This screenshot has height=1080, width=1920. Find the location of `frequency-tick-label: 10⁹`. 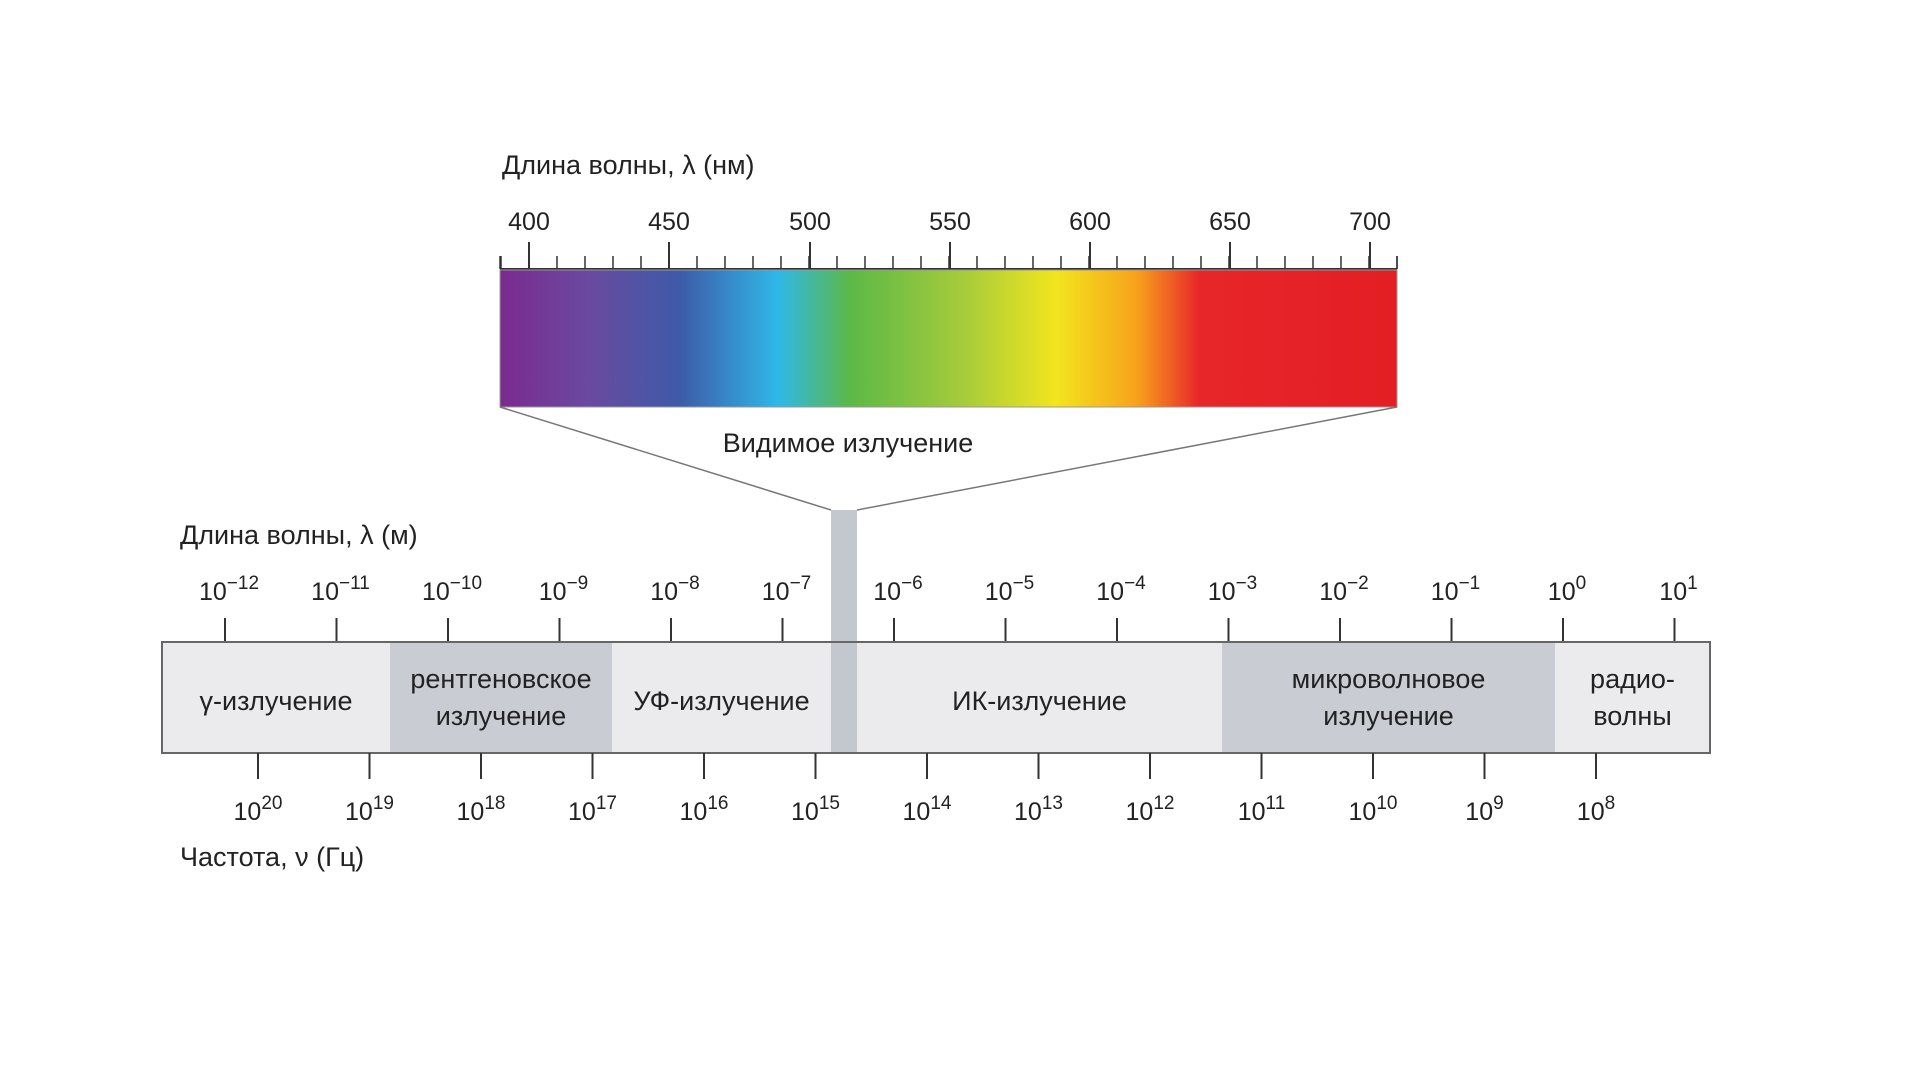

frequency-tick-label: 10⁹ is located at coordinates (1484, 809).